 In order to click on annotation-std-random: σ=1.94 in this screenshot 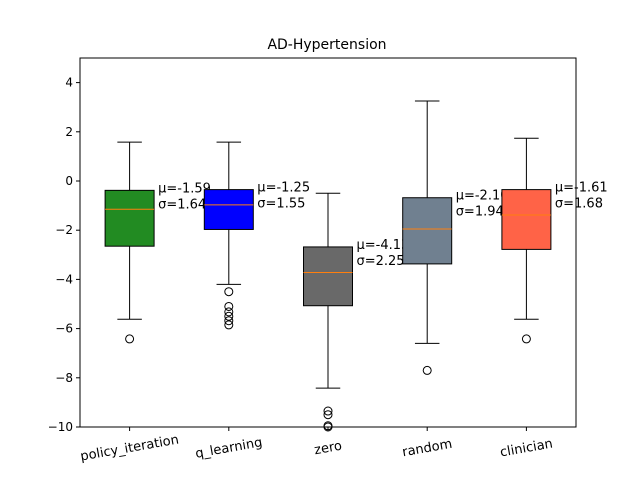, I will do `click(480, 212)`.